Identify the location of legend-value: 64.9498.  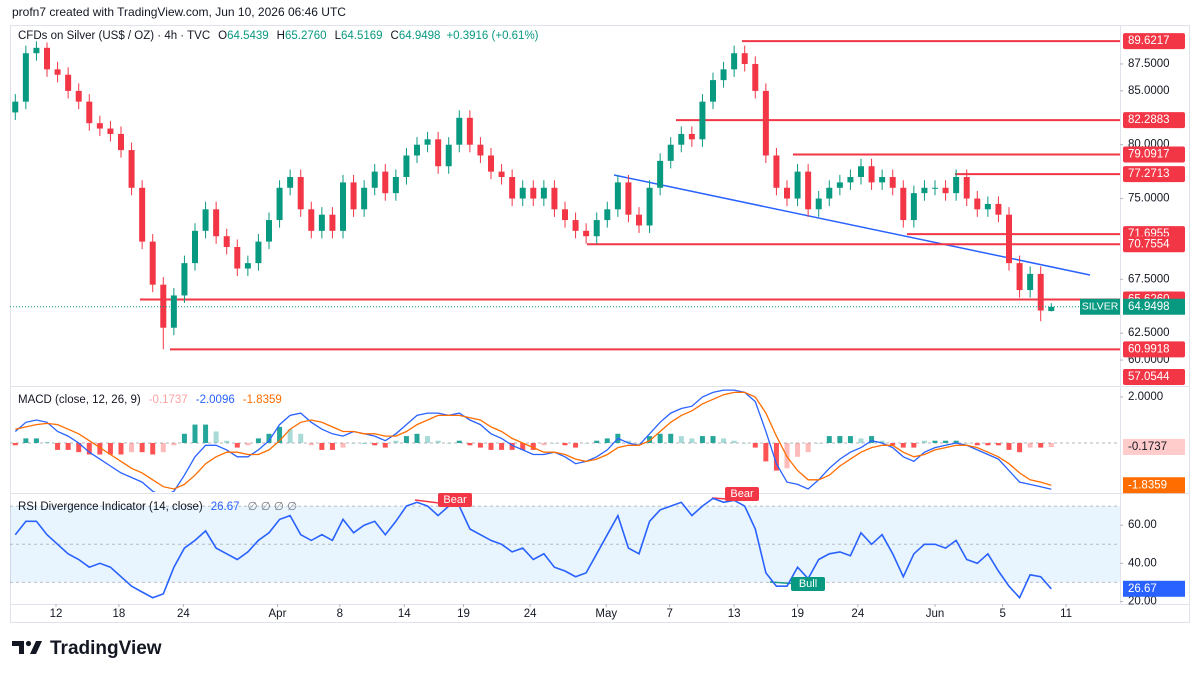
(420, 36).